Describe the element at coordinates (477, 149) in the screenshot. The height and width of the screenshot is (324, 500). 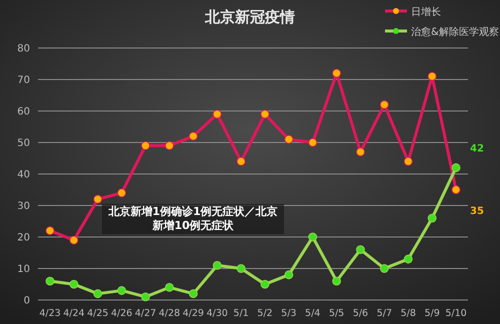
I see `data-label: 42` at that location.